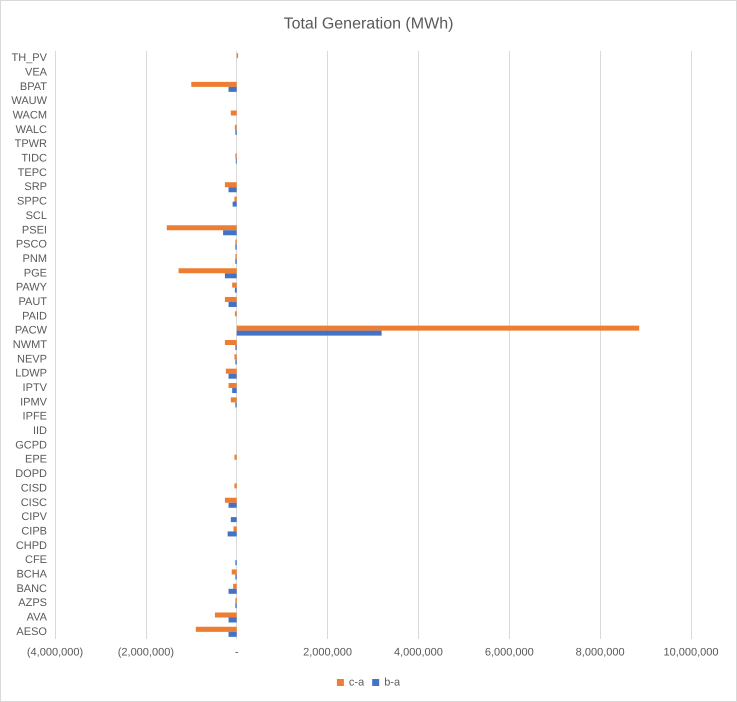  What do you see at coordinates (32, 130) in the screenshot?
I see `y-tick-label: WALC` at bounding box center [32, 130].